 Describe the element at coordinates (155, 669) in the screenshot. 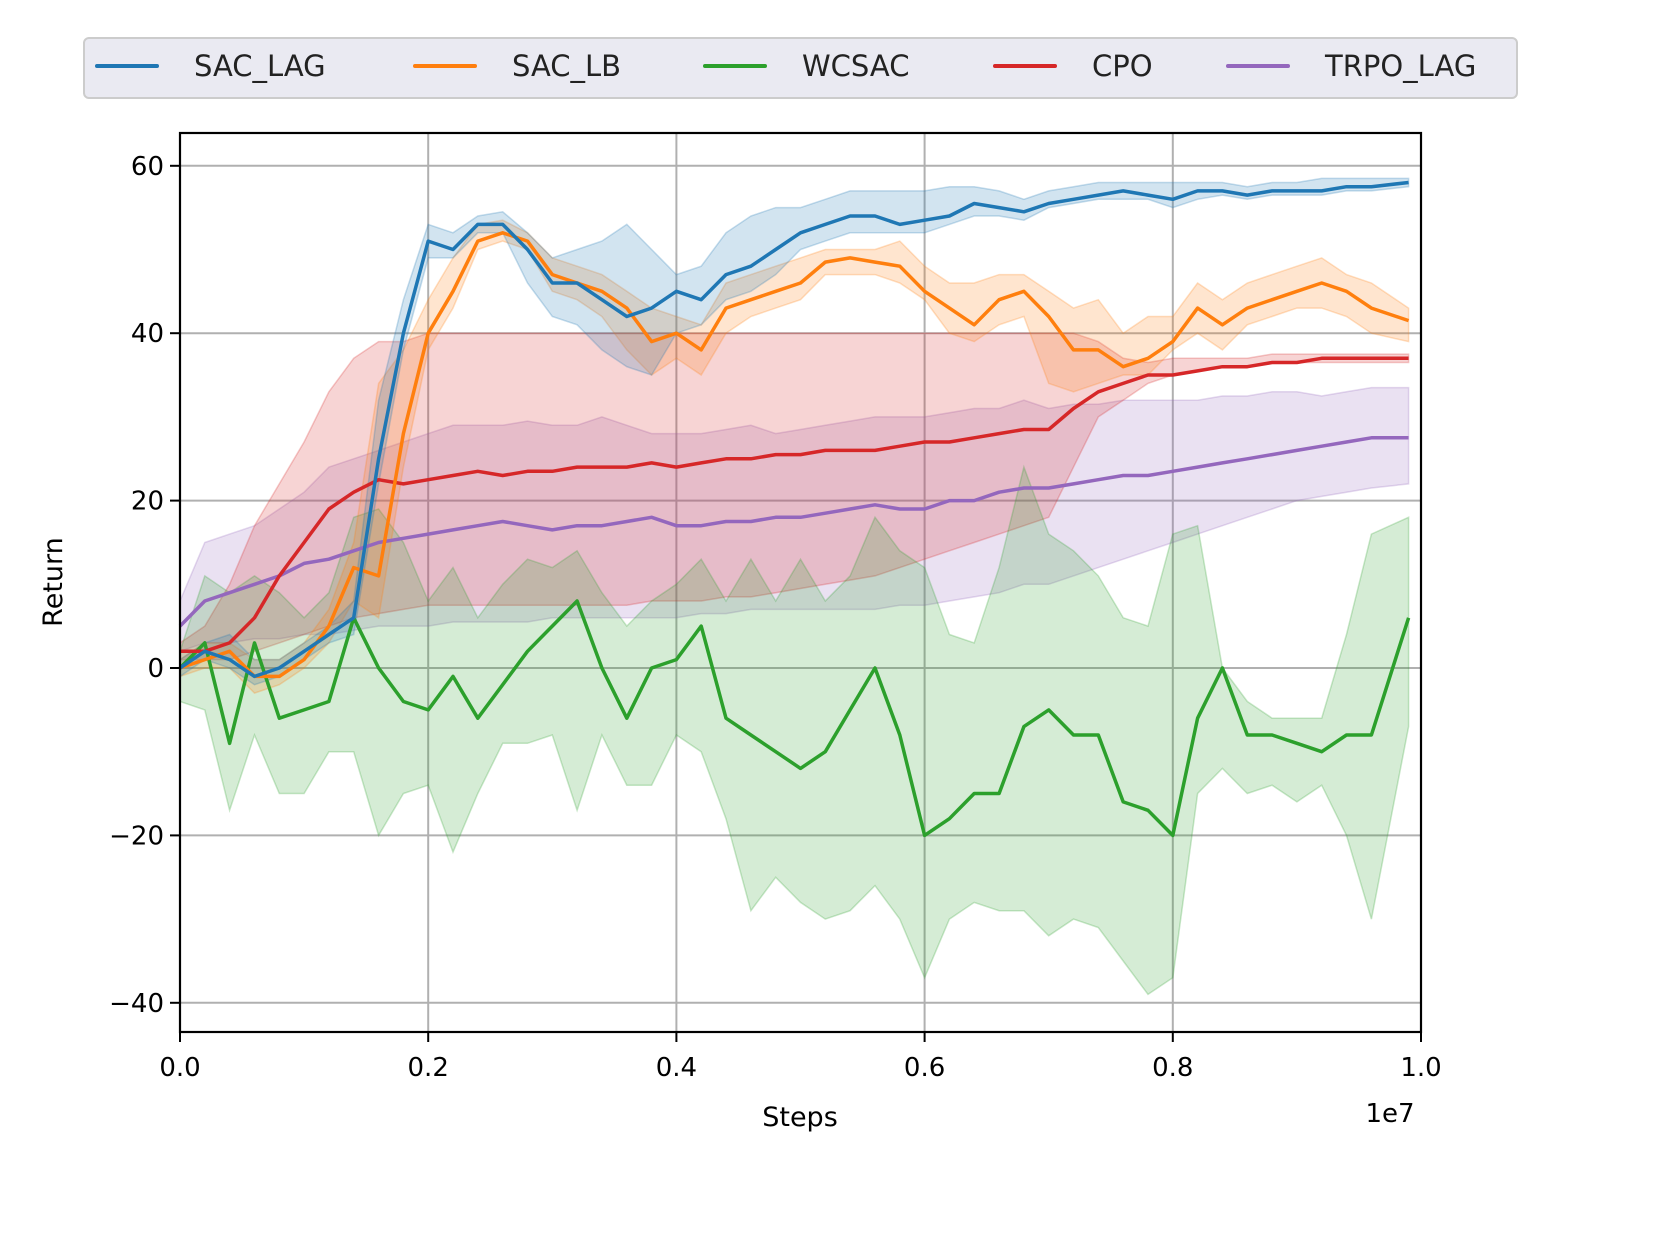

I see `y-tick-label: 0` at that location.